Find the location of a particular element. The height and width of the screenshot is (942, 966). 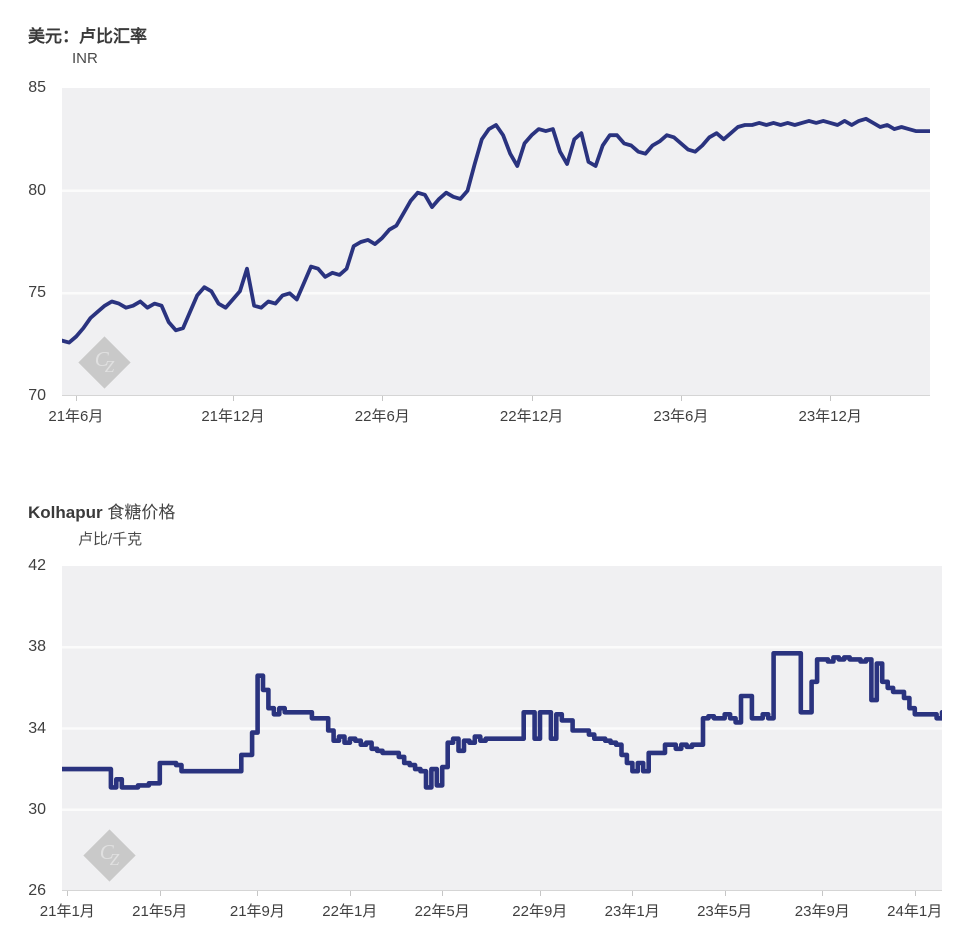

chart-title-strong: 美元：卢比汇率 is located at coordinates (87, 36).